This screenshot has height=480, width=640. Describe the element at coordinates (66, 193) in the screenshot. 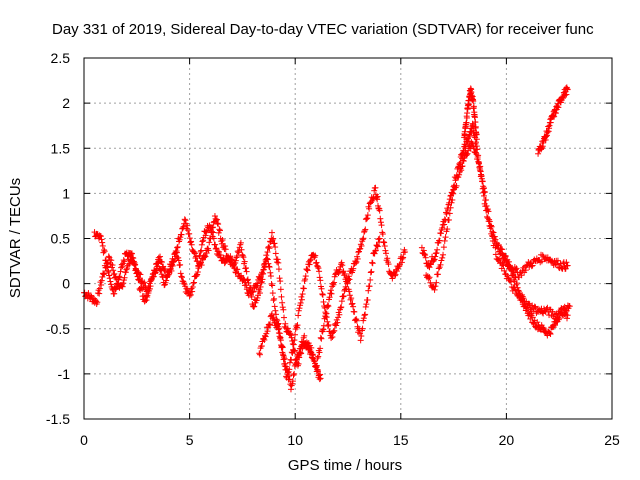

I see `y-tick-label: 1` at that location.